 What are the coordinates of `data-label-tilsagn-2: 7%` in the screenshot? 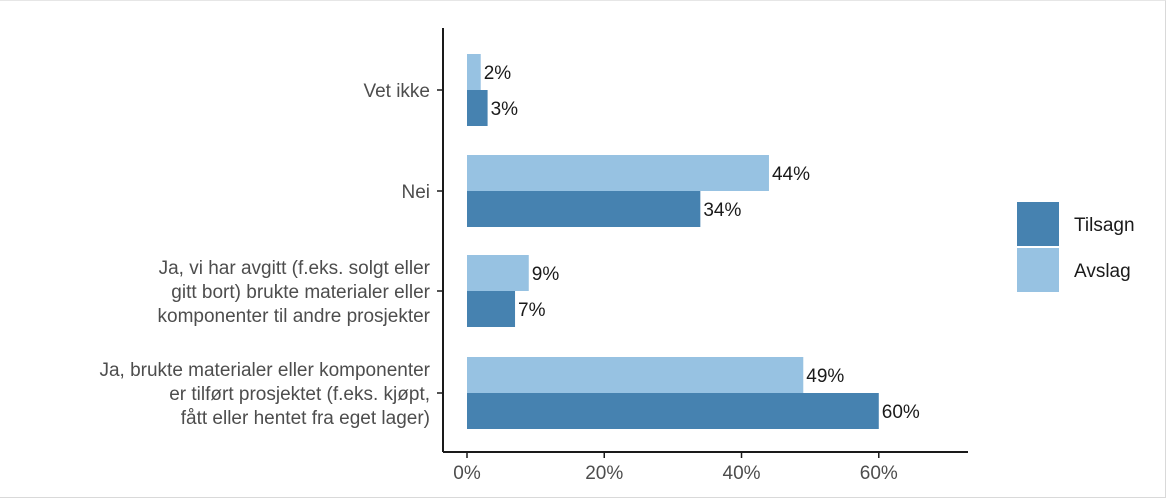 It's located at (532, 310).